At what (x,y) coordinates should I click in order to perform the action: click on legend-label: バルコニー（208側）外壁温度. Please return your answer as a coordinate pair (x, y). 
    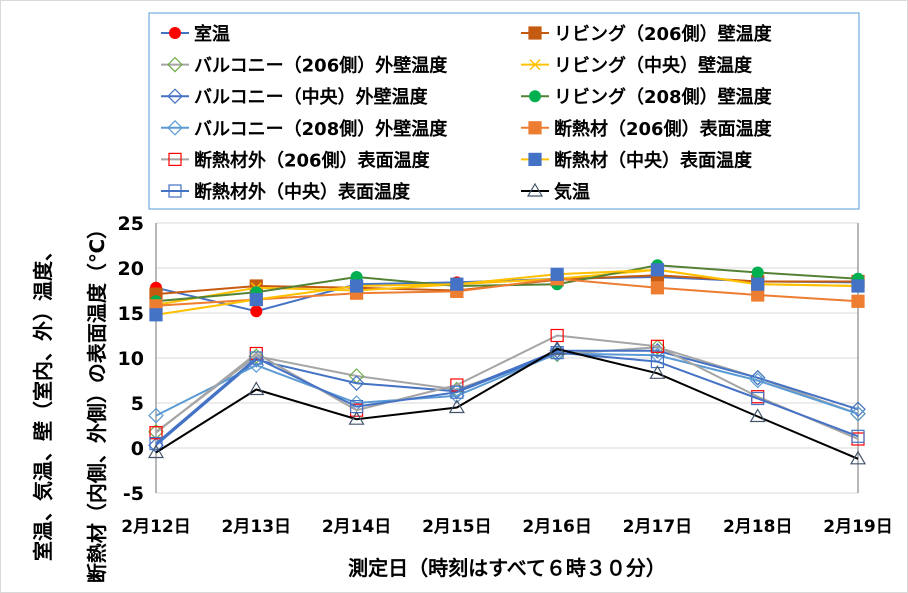
    Looking at the image, I should click on (321, 129).